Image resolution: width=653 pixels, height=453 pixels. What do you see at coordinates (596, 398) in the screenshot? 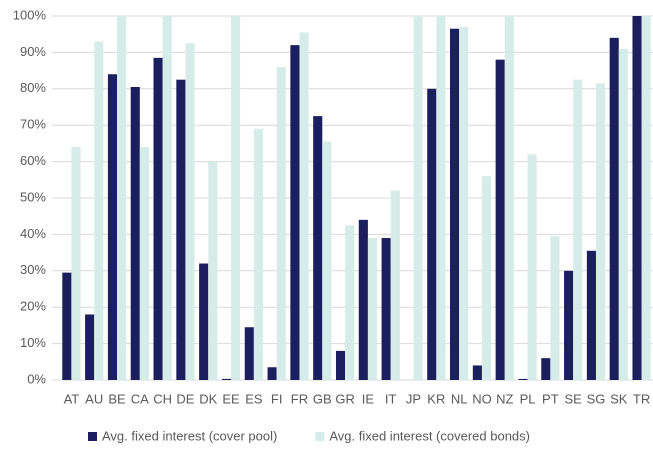
I see `x-tick-label: SG` at bounding box center [596, 398].